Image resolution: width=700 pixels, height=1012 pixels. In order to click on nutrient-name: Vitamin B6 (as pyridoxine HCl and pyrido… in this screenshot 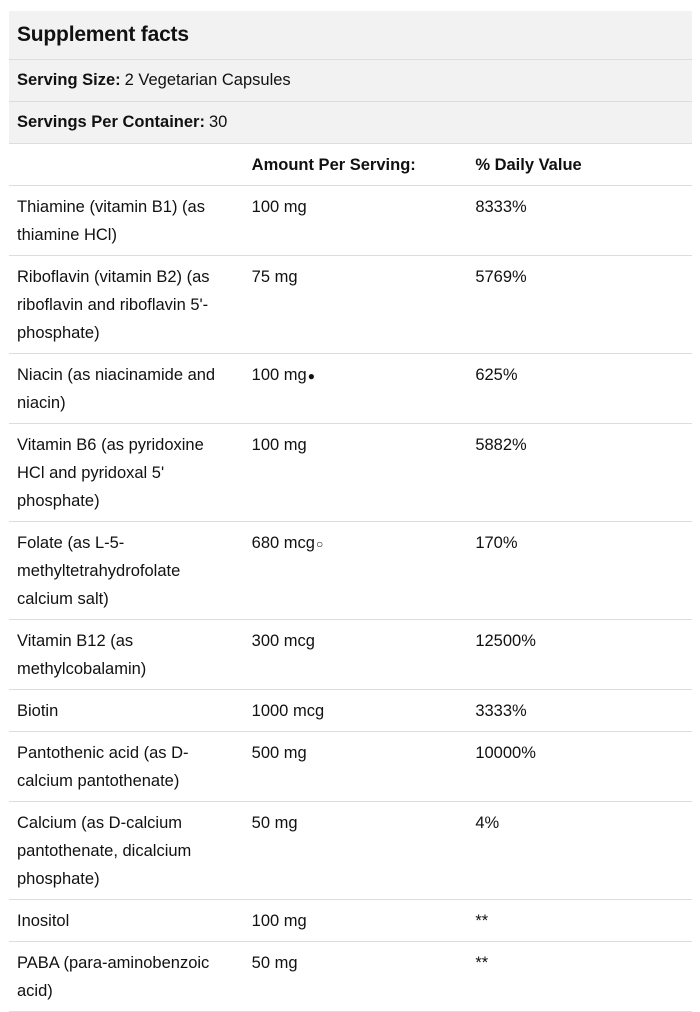, I will do `click(123, 472)`.